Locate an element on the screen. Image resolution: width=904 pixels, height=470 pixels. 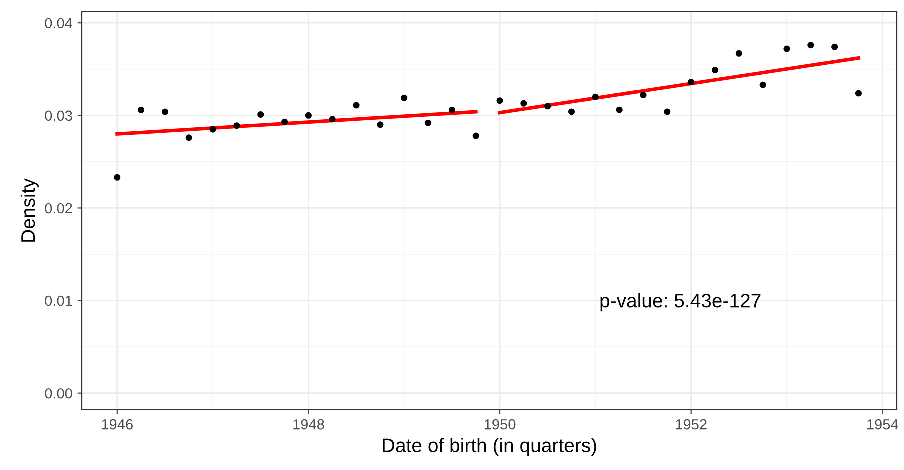
y-tick-label: 0.03 is located at coordinates (58, 116).